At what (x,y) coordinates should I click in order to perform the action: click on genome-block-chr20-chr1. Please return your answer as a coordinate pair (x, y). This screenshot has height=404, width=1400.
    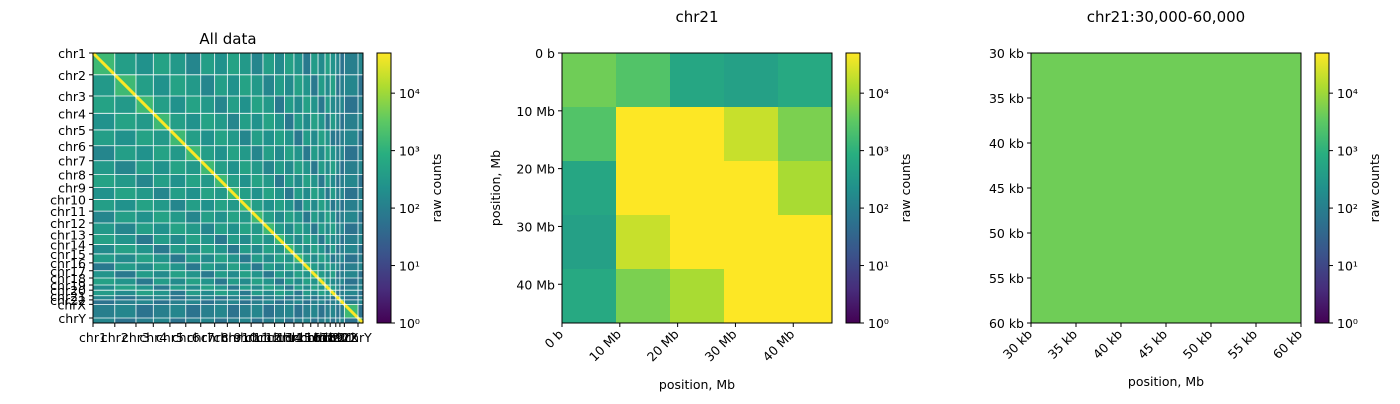
    Looking at the image, I should click on (104, 293).